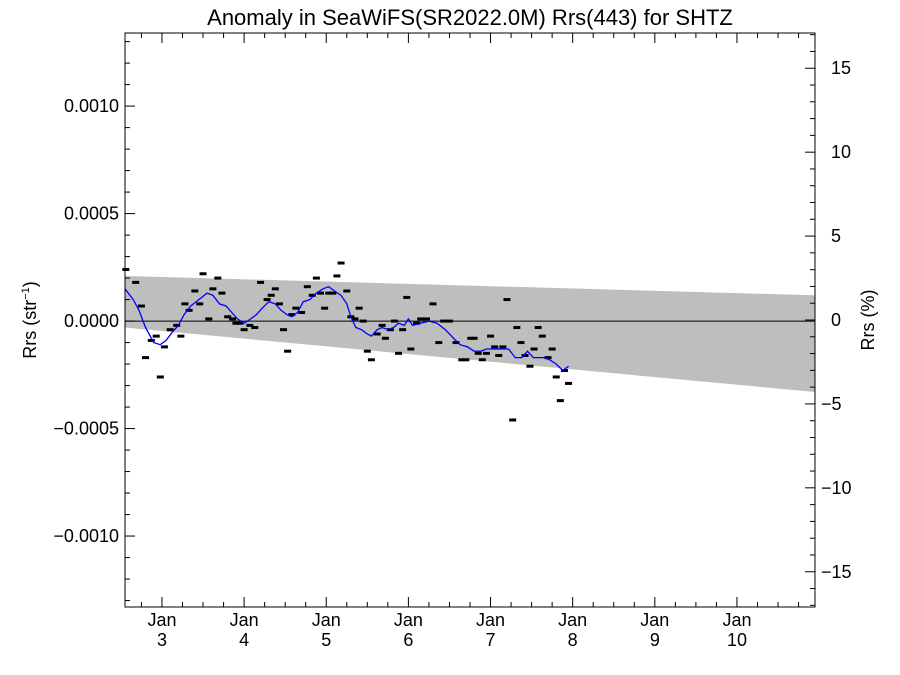 This screenshot has width=900, height=675. What do you see at coordinates (470, 334) in the screenshot?
I see `confidence-band` at bounding box center [470, 334].